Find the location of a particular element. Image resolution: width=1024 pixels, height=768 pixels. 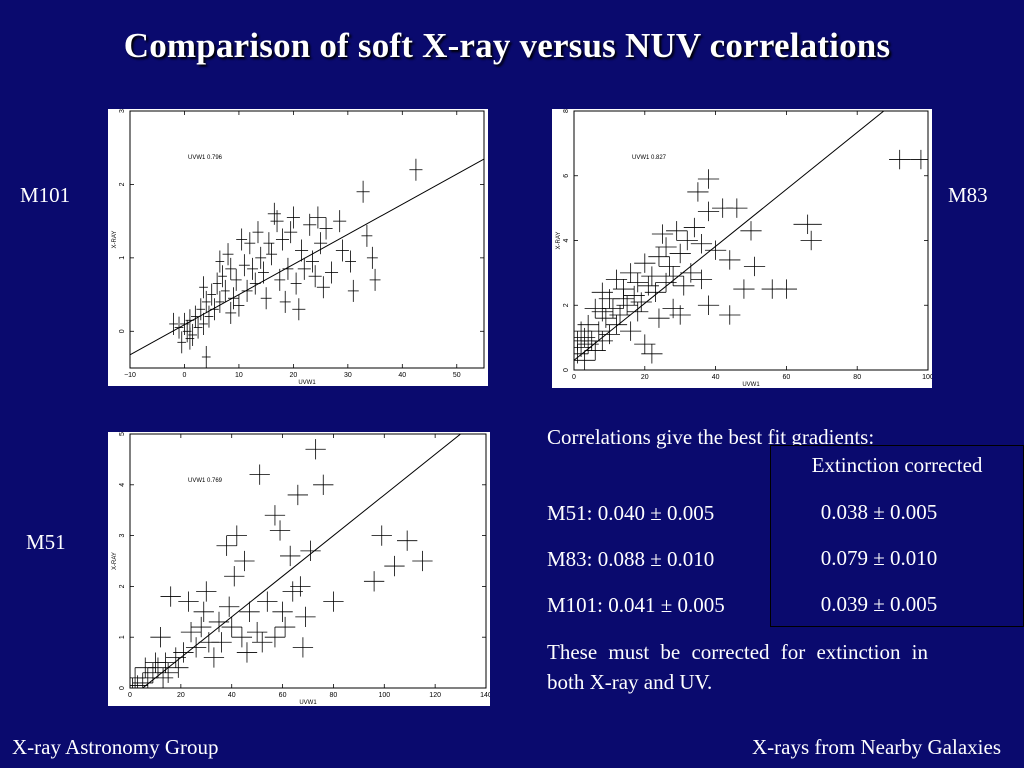

m83-gradient: M83: 0.088 ± 0.010 is located at coordinates (631, 559).